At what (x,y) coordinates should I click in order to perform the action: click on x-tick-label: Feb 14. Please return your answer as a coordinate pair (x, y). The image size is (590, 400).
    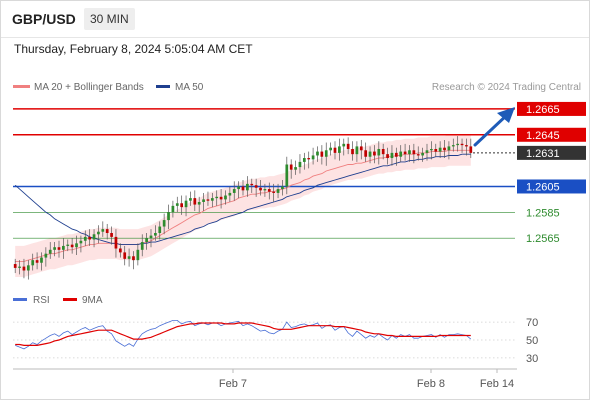
    Looking at the image, I should click on (497, 384).